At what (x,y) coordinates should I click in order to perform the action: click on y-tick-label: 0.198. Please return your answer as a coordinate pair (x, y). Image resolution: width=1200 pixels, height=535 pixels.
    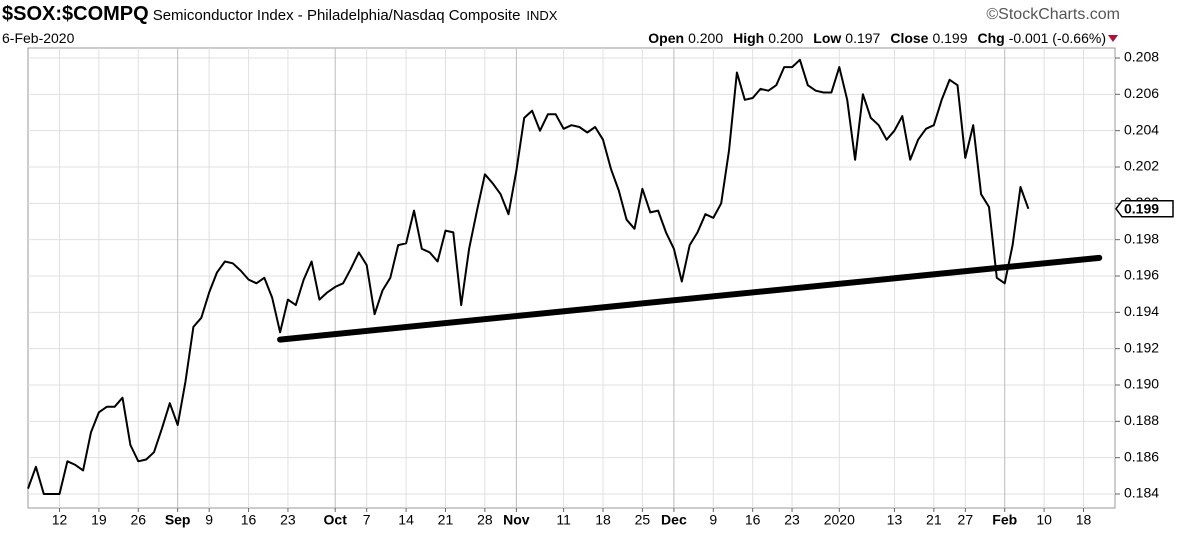
    Looking at the image, I should click on (1141, 238).